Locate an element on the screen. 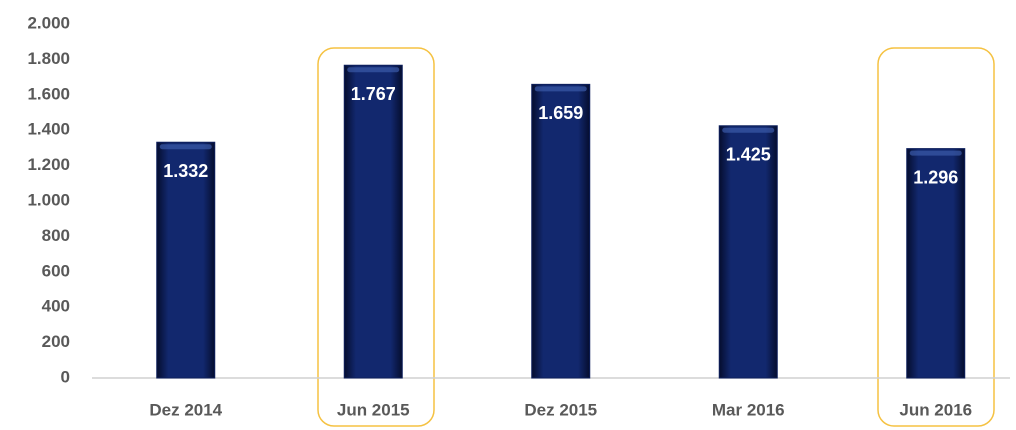 The height and width of the screenshot is (430, 1016). y-tick-label: 0 is located at coordinates (65, 376).